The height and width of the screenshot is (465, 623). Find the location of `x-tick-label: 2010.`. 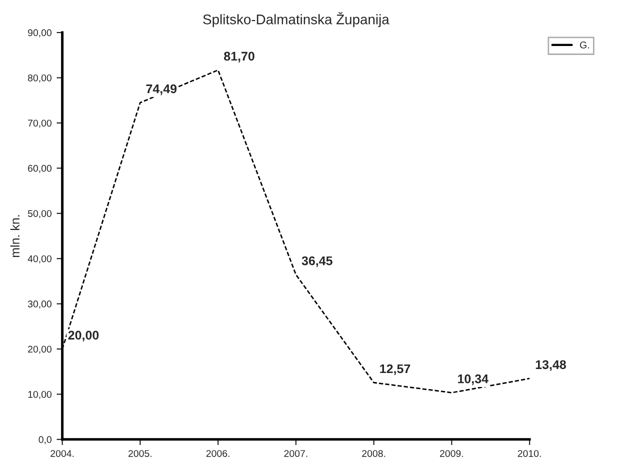

x-tick-label: 2010. is located at coordinates (529, 453).